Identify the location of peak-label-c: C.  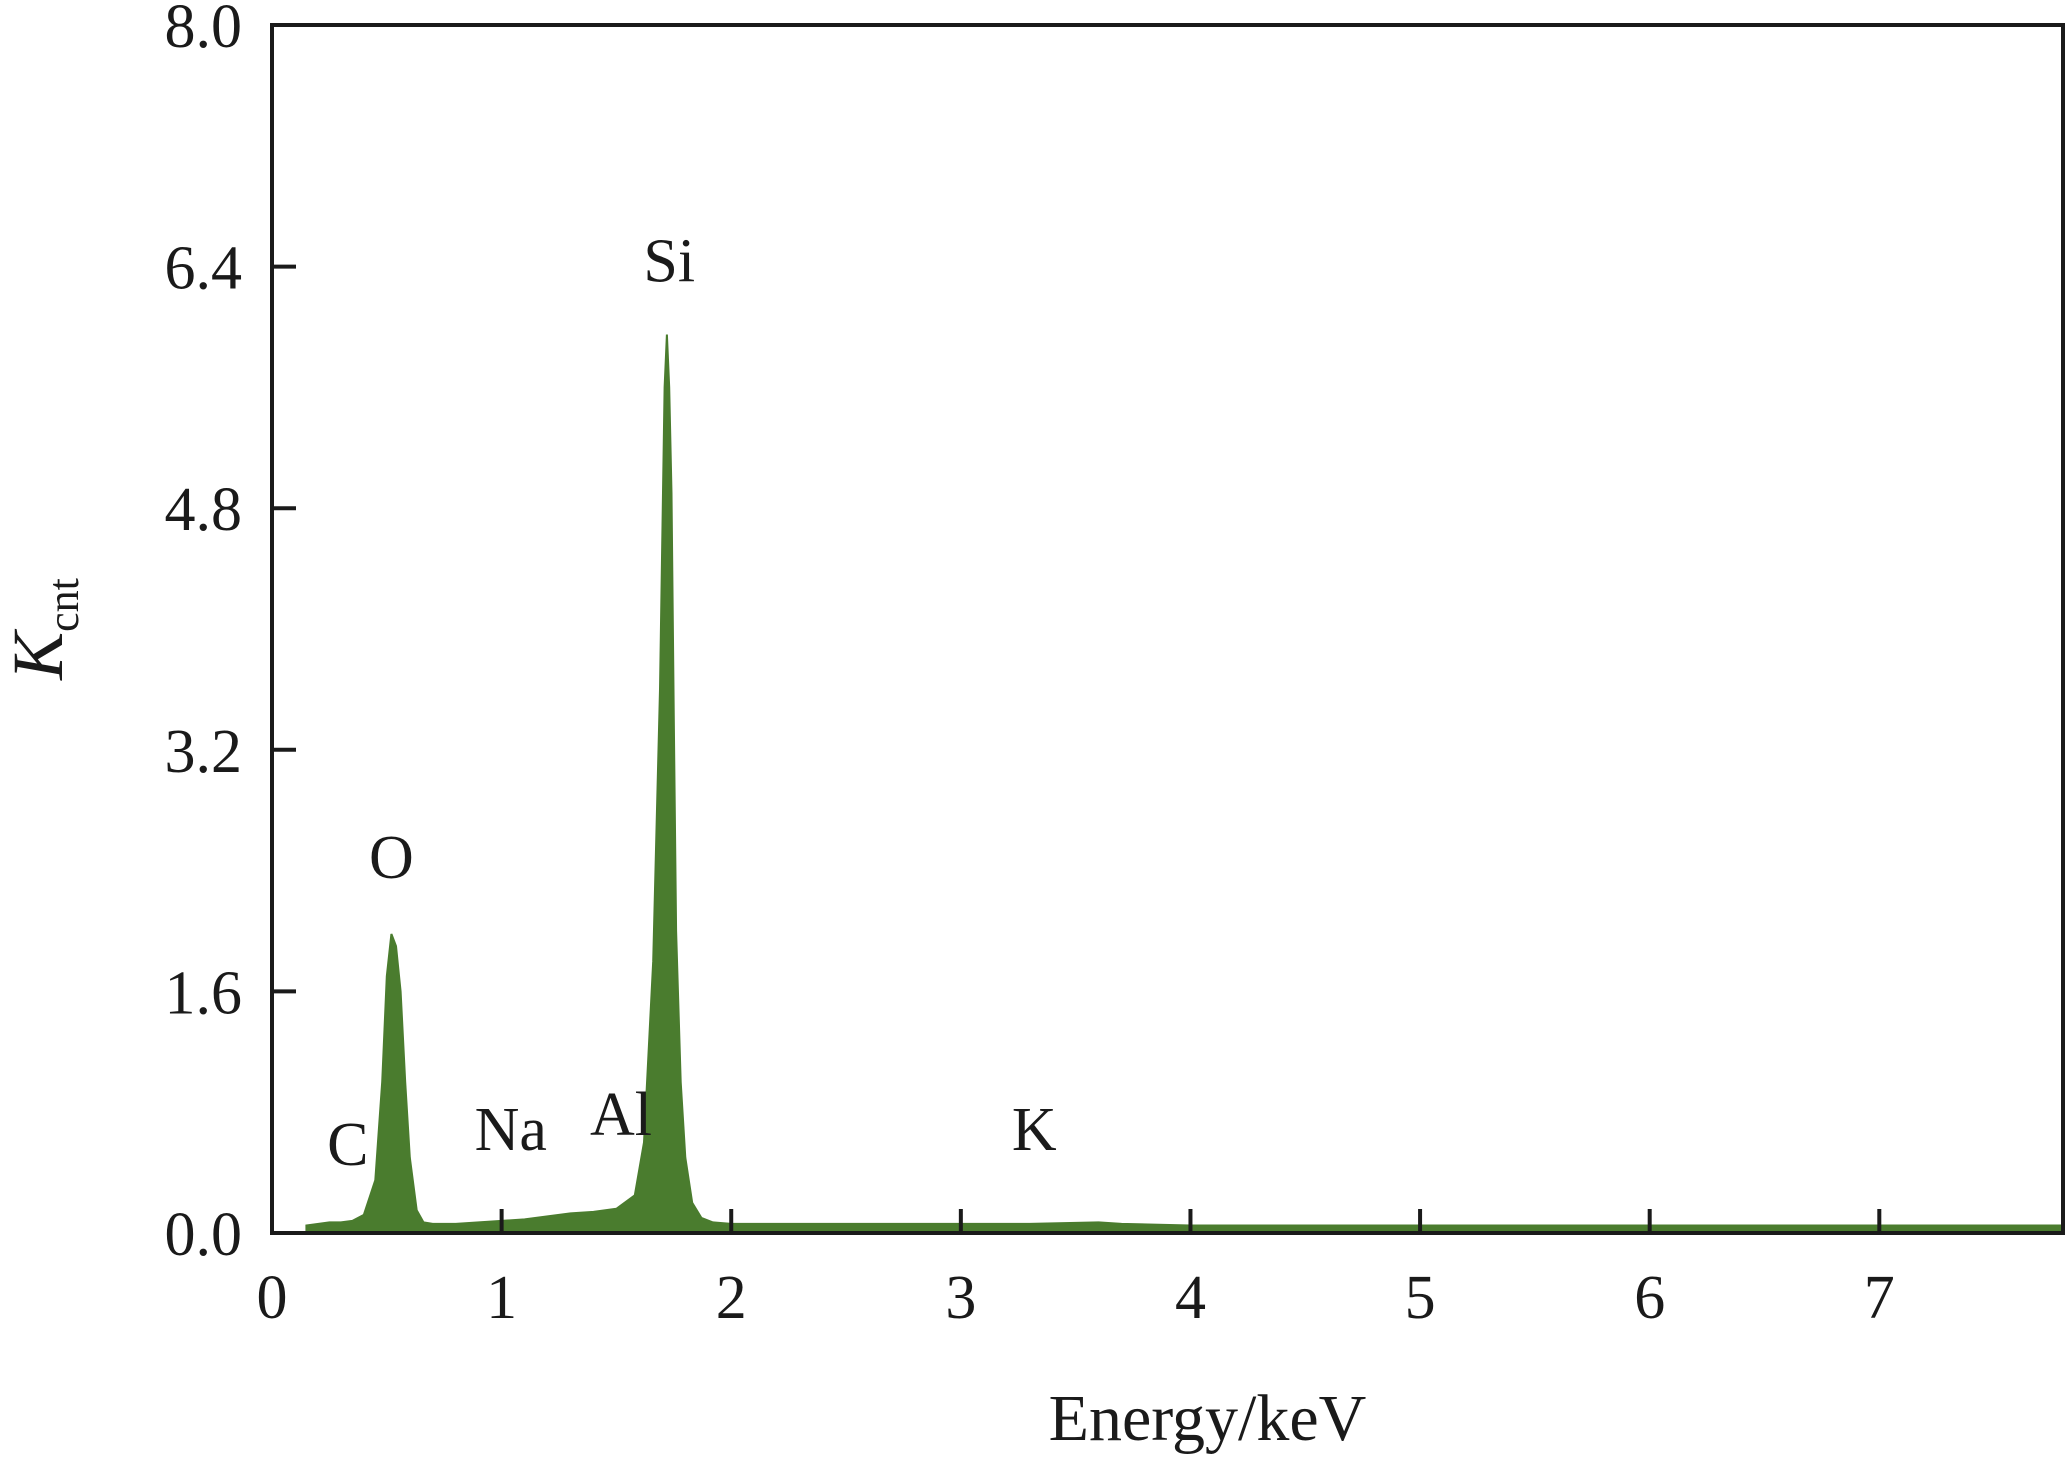
(347, 1145).